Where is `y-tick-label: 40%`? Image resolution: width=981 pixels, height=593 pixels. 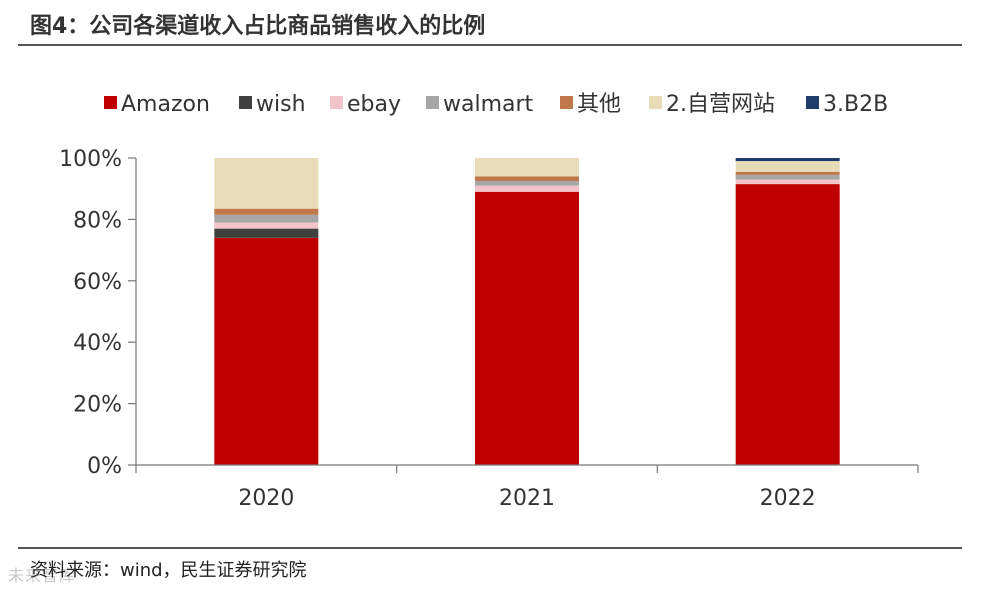
y-tick-label: 40% is located at coordinates (97, 343).